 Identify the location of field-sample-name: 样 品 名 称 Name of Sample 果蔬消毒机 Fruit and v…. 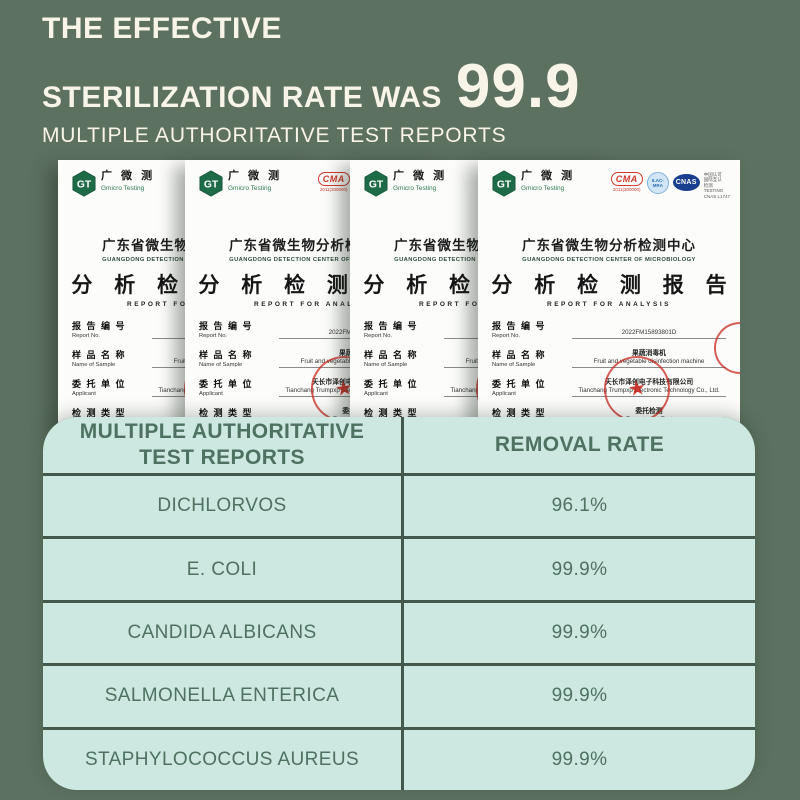
(609, 357).